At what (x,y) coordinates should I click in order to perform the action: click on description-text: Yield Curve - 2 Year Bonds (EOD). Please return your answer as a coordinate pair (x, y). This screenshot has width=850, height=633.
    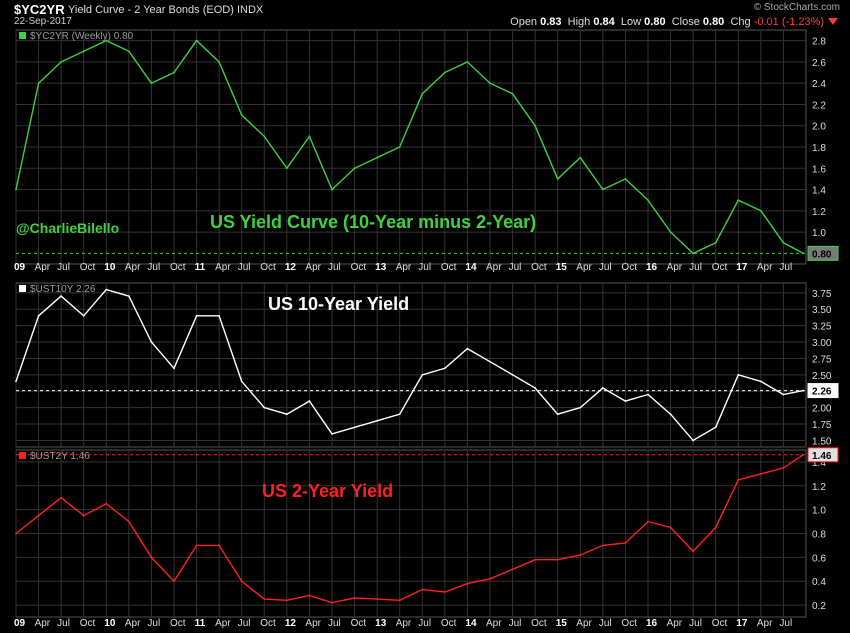
    Looking at the image, I should click on (151, 10).